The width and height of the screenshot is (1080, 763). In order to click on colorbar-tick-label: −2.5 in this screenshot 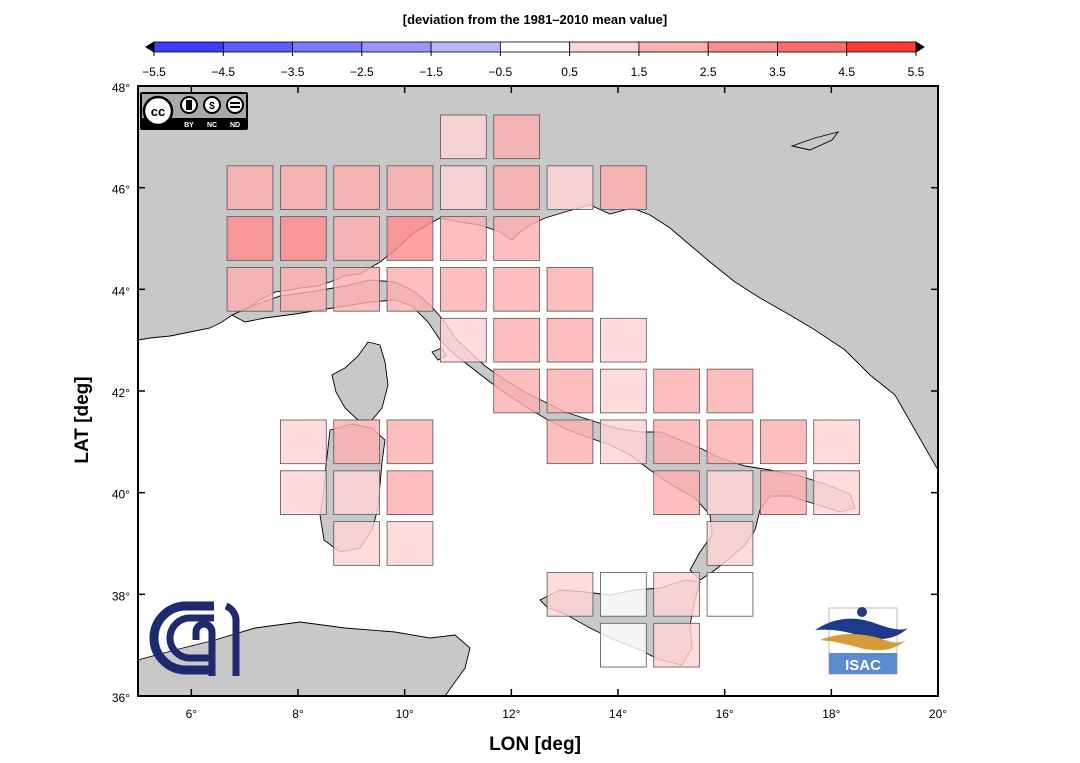, I will do `click(362, 72)`.